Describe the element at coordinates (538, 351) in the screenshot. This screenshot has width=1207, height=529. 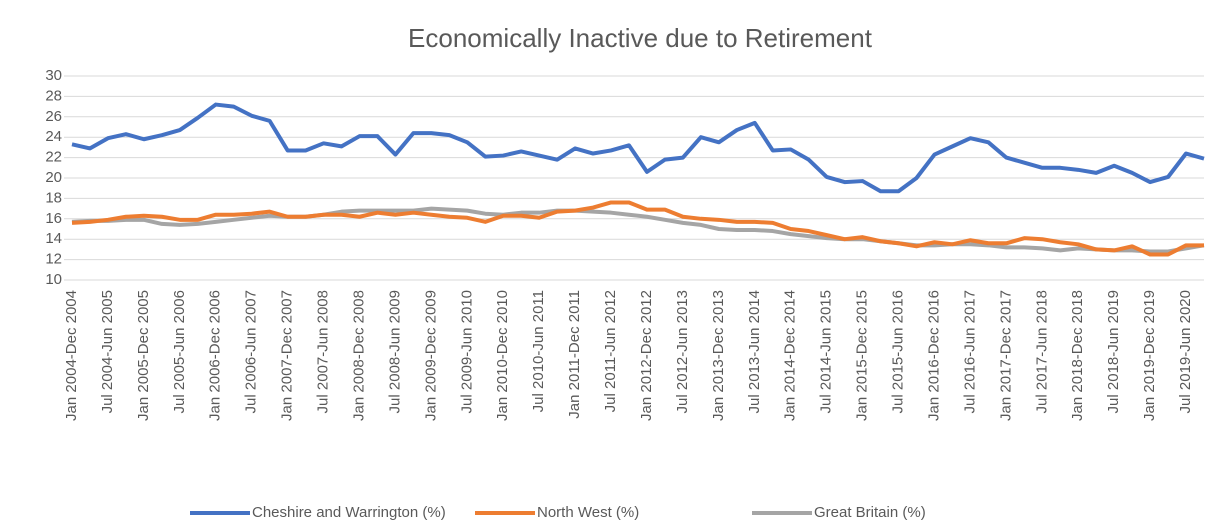
I see `x-tick-label: Jul 2010-Jun 2011` at that location.